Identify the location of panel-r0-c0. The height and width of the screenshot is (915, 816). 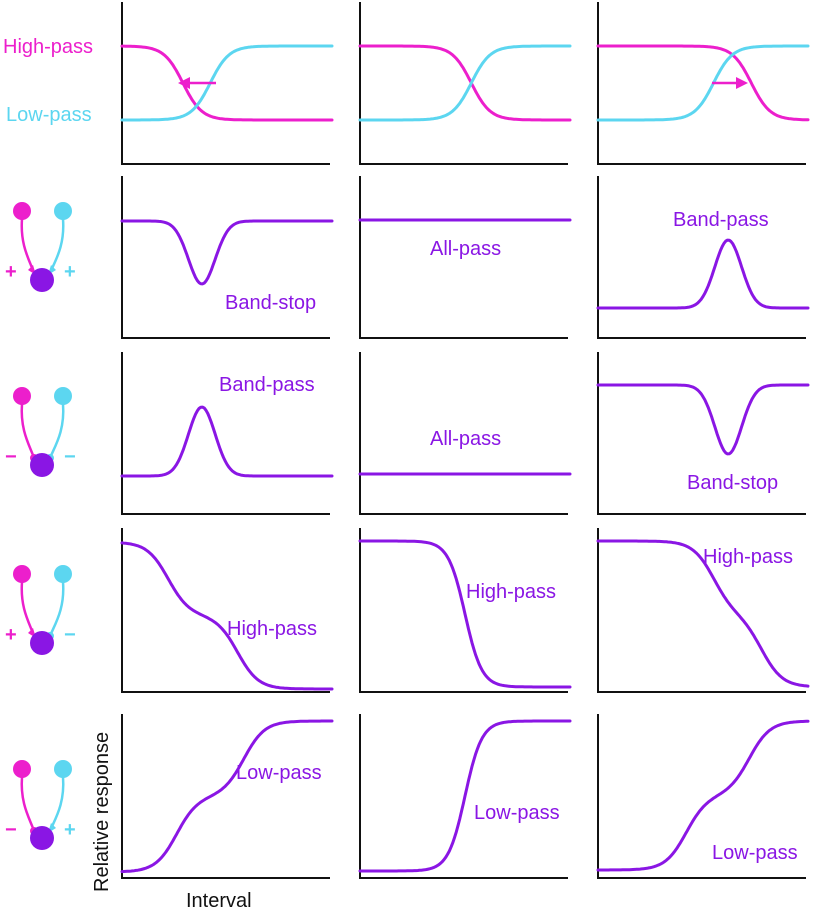
(227, 83).